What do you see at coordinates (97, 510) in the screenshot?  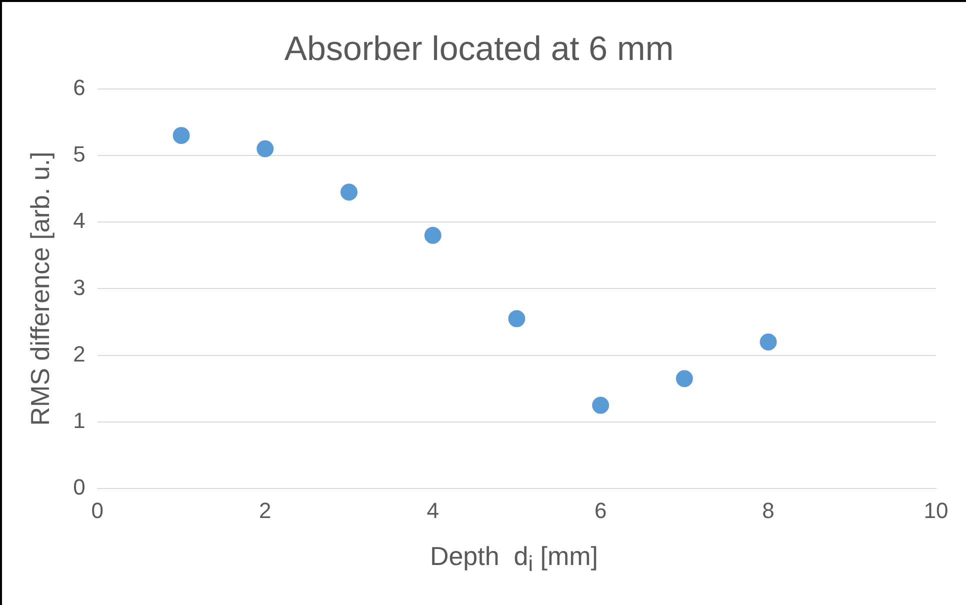 I see `x-tick-label: 0` at bounding box center [97, 510].